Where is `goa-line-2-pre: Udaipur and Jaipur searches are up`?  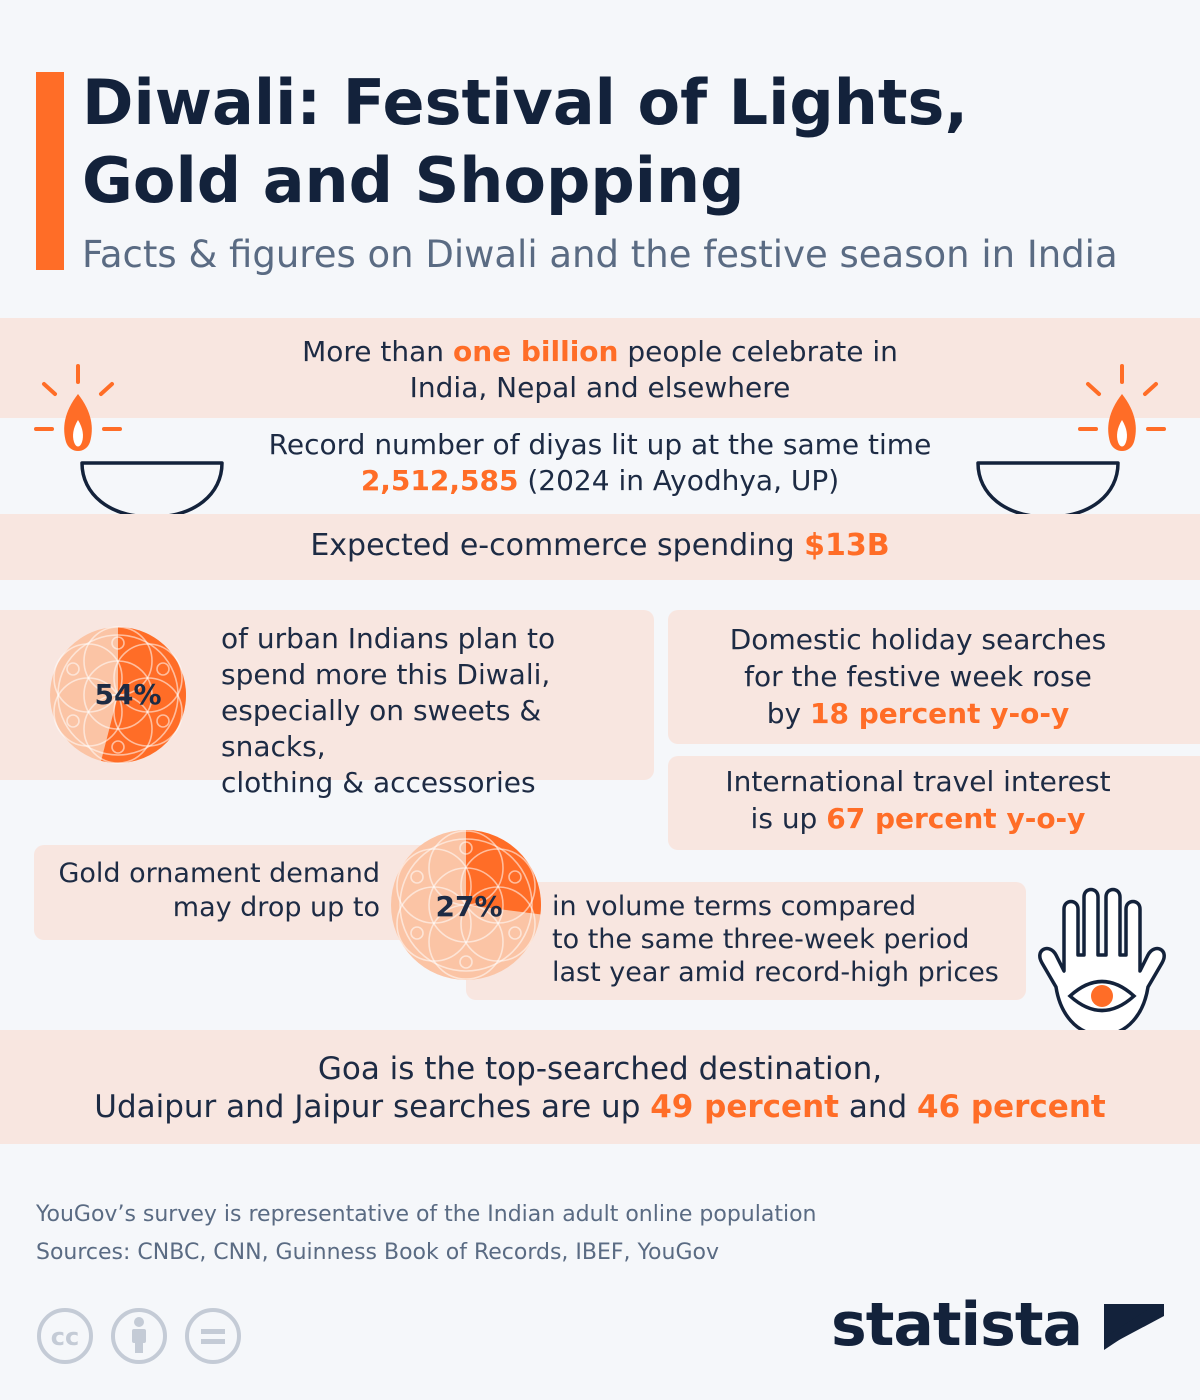 goa-line-2-pre: Udaipur and Jaipur searches are up is located at coordinates (372, 1107).